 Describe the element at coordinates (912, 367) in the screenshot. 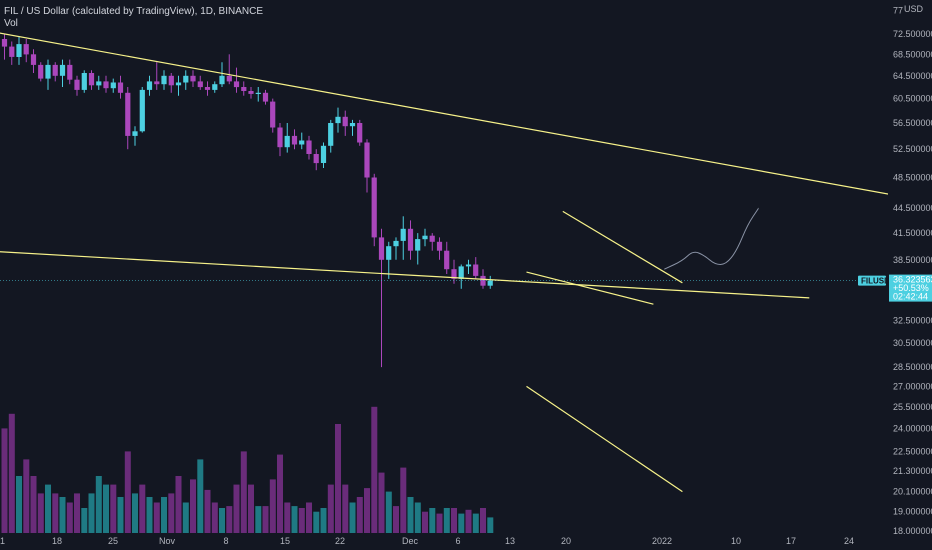

I see `price-tick-label: 28.500000` at that location.